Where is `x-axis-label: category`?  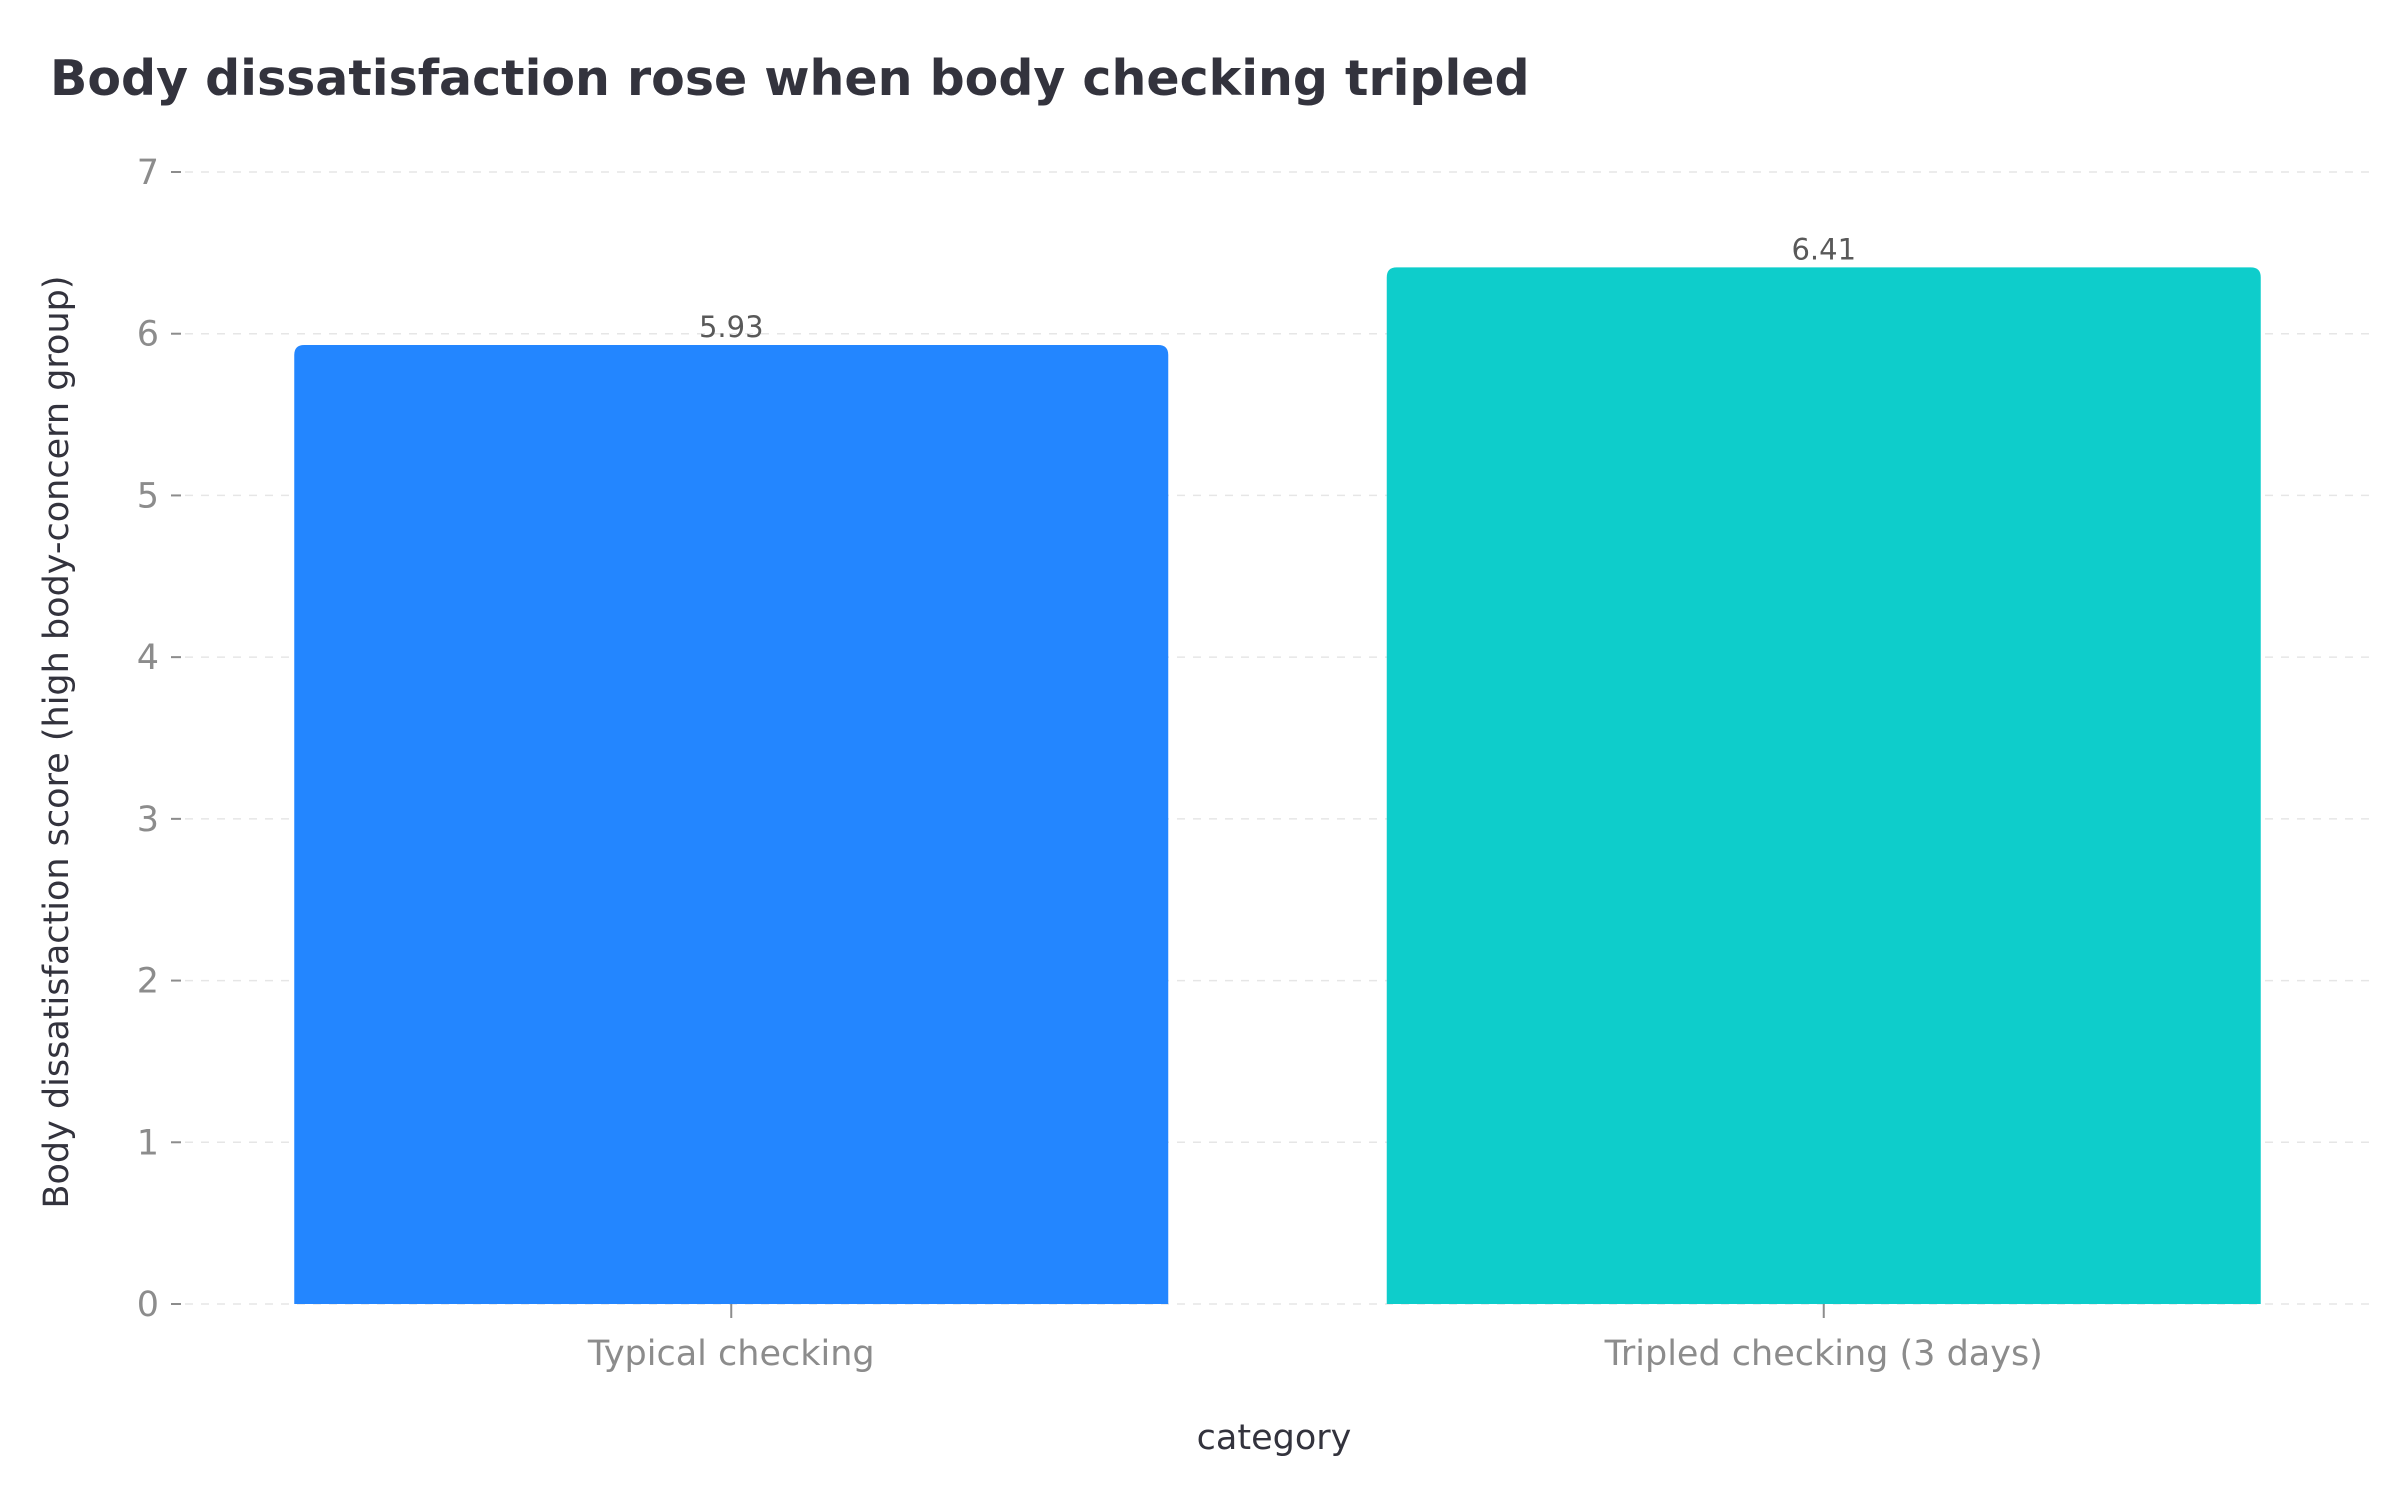
x-axis-label: category is located at coordinates (1274, 1438).